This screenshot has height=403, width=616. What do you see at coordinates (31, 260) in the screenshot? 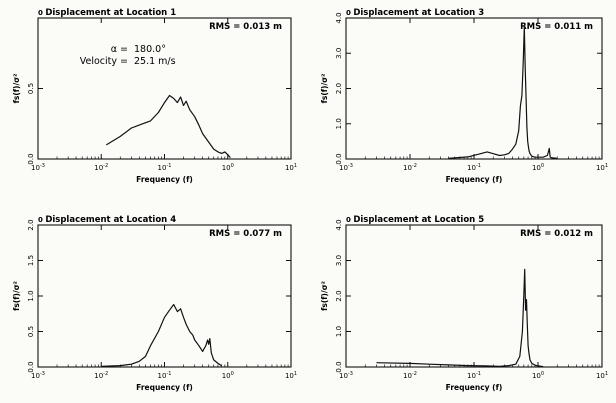
I see `y-tick-label: 1.5` at bounding box center [31, 260].